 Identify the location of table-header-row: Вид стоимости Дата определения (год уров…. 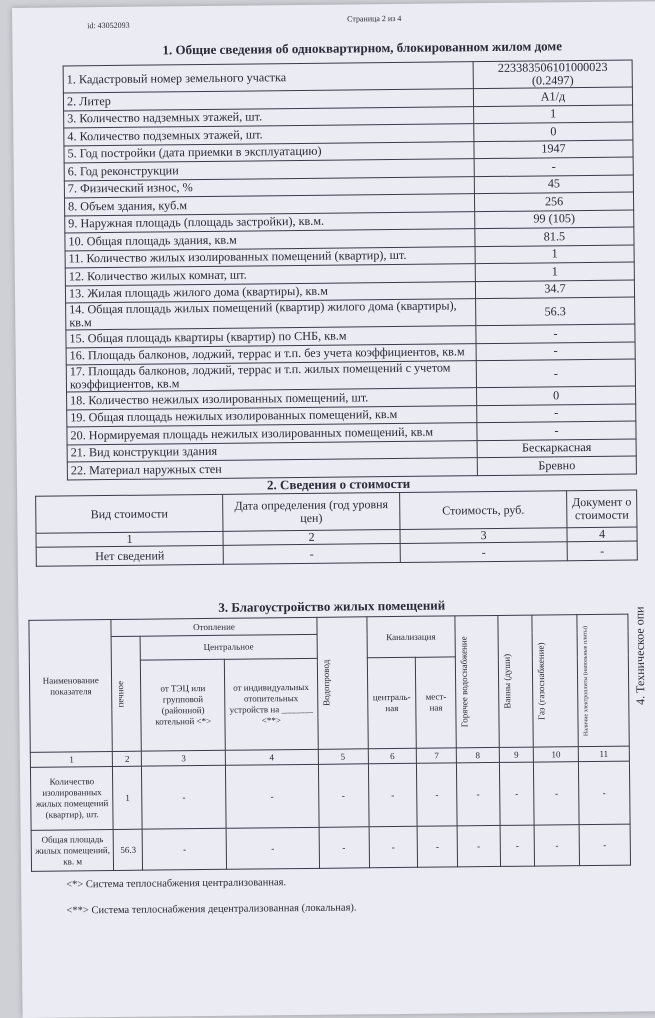
(336, 511).